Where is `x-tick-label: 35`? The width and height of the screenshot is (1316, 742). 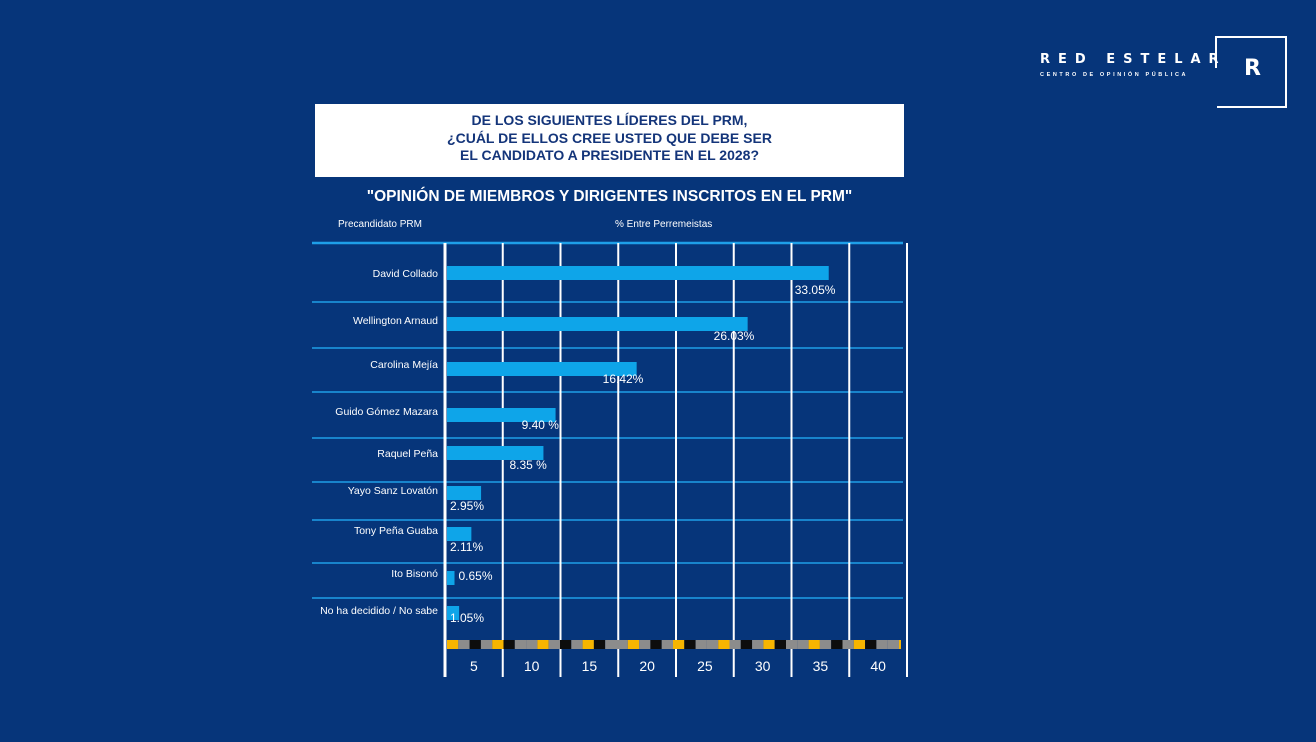
x-tick-label: 35 is located at coordinates (821, 666).